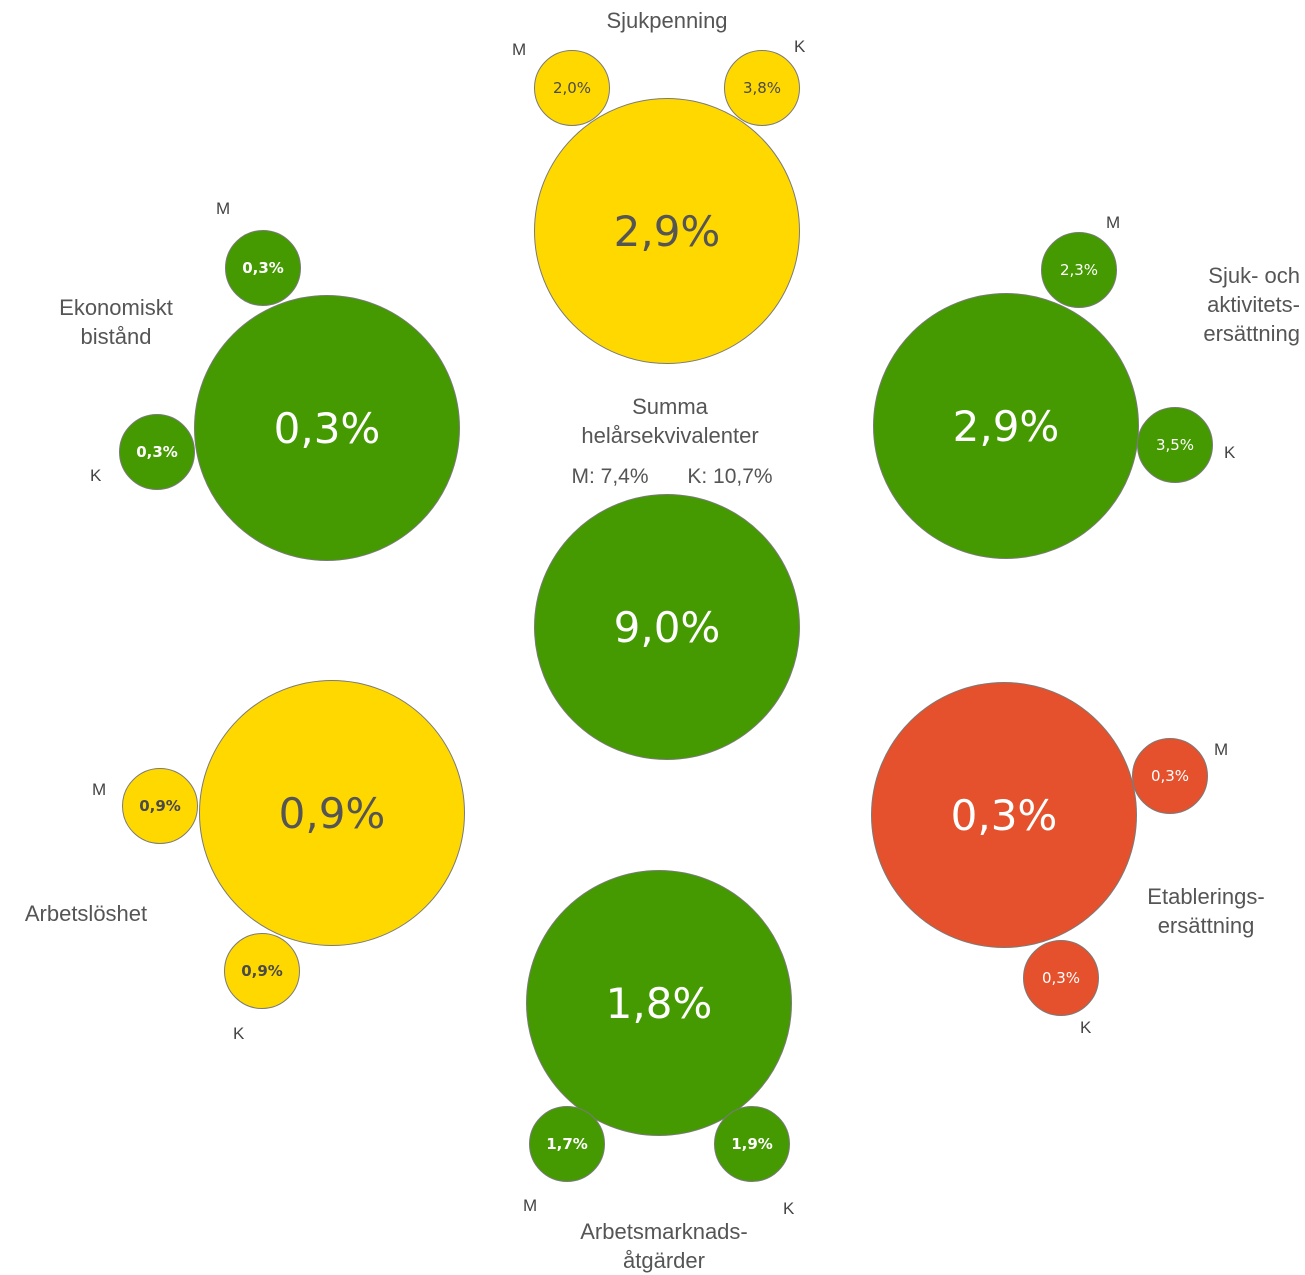 The width and height of the screenshot is (1305, 1275). I want to click on ekonomiskt-bistand-m-value: 0,3%, so click(263, 268).